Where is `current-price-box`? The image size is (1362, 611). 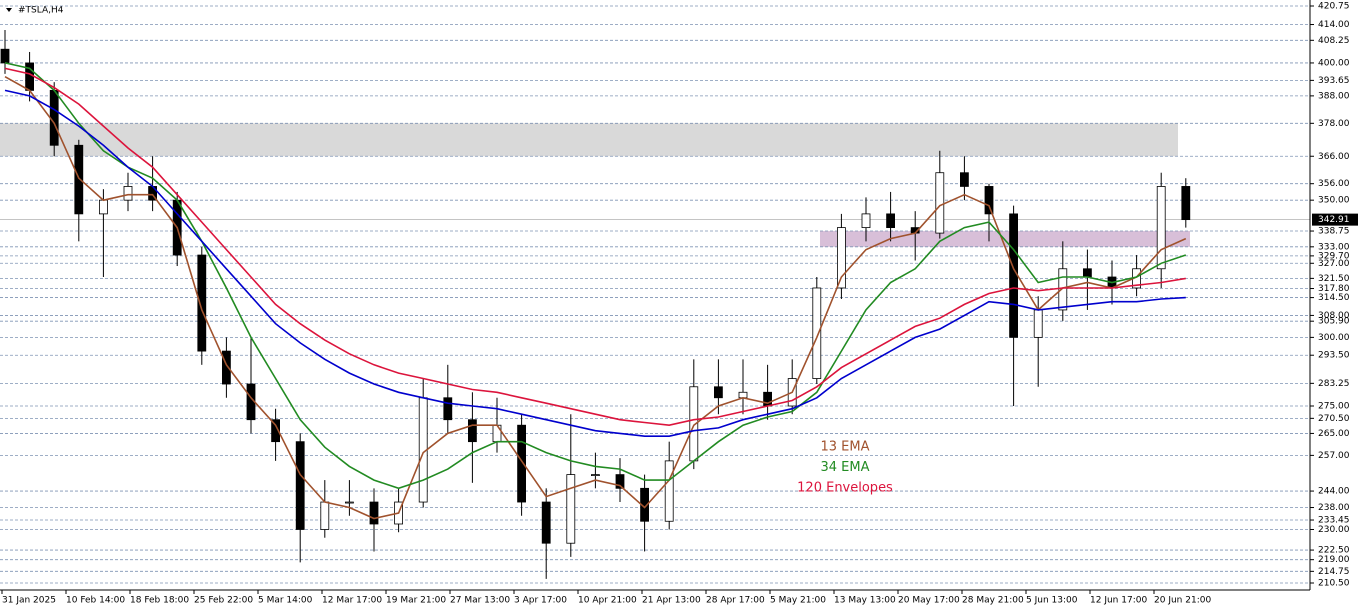 current-price-box is located at coordinates (1335, 219).